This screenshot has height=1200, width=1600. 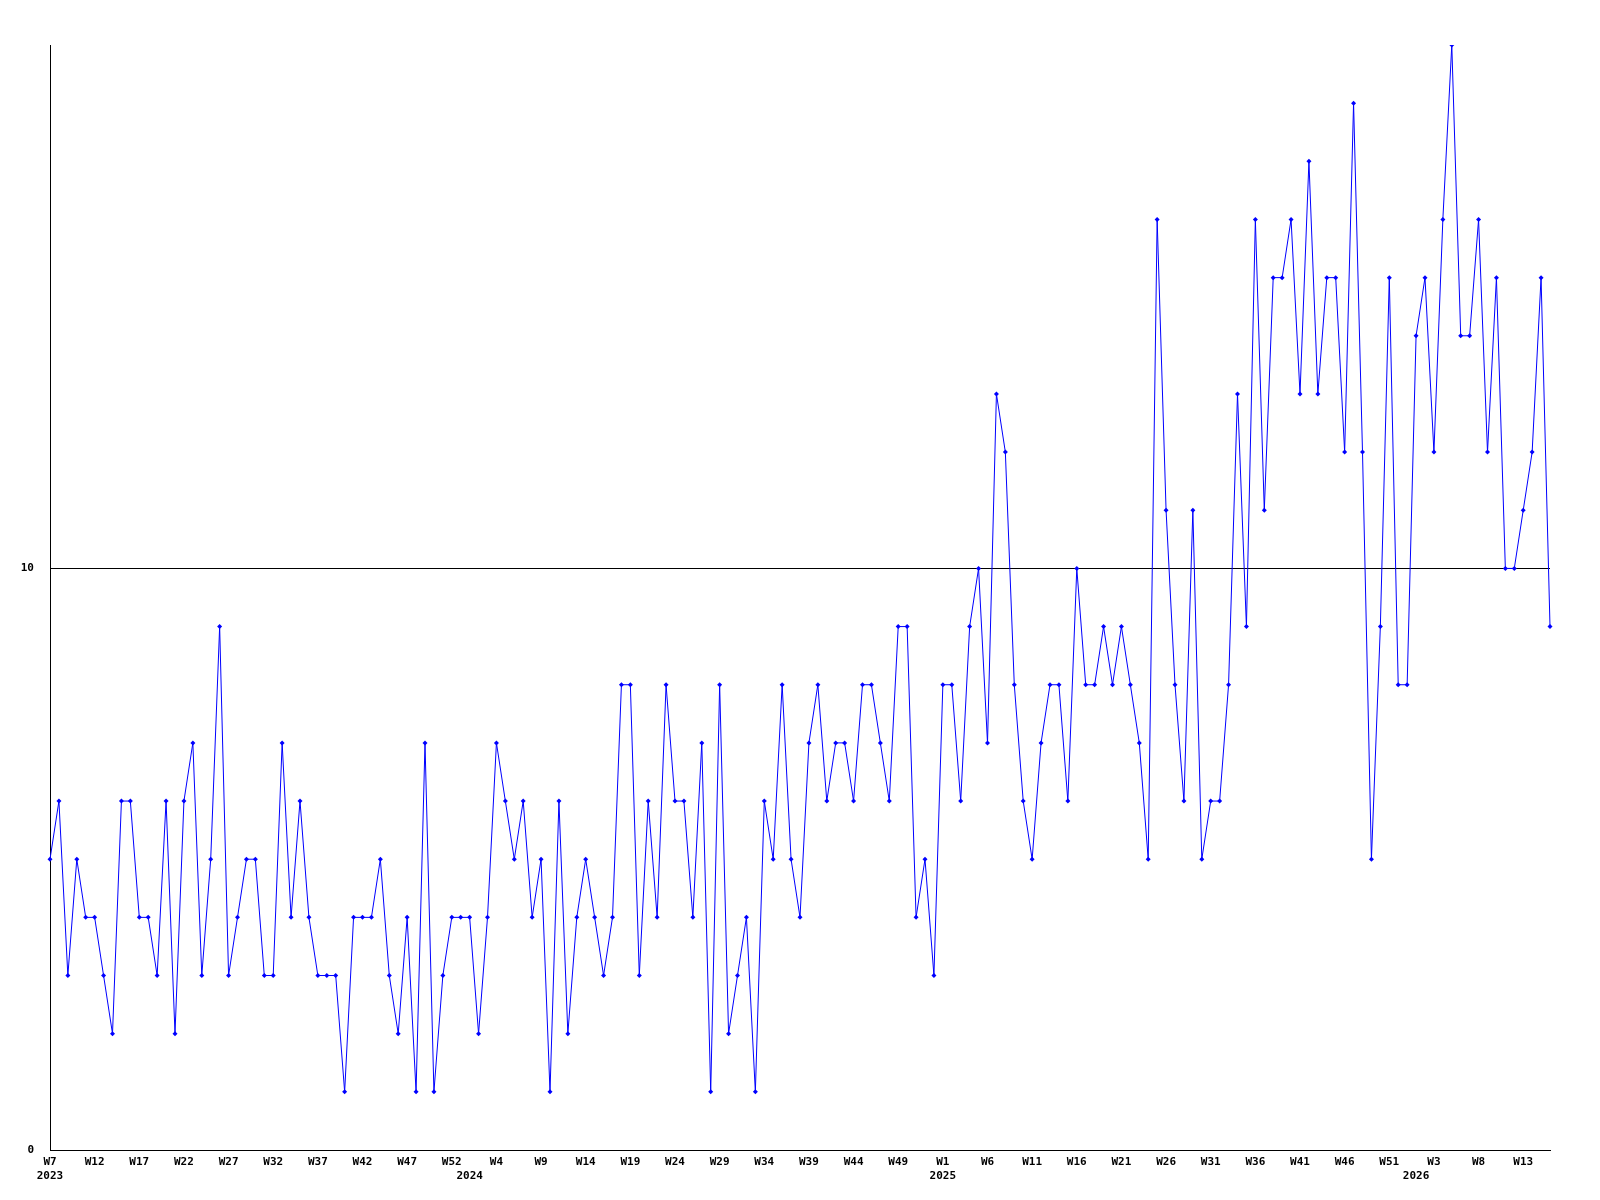 I want to click on x-tick-label: W3, so click(x=1434, y=1162).